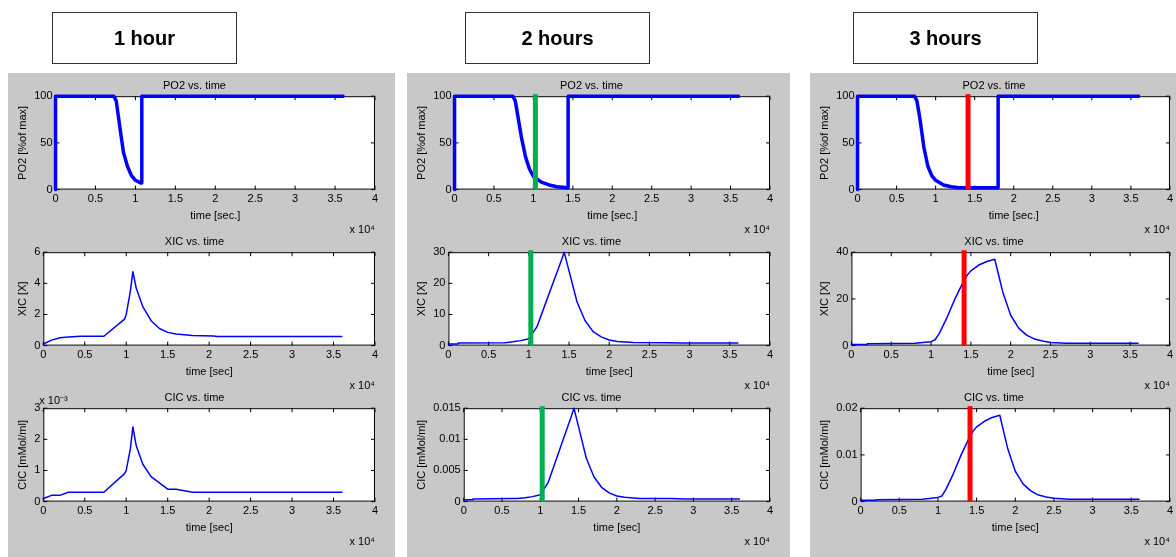 This screenshot has width=1176, height=557. I want to click on text: x 10⁻³, so click(54, 399).